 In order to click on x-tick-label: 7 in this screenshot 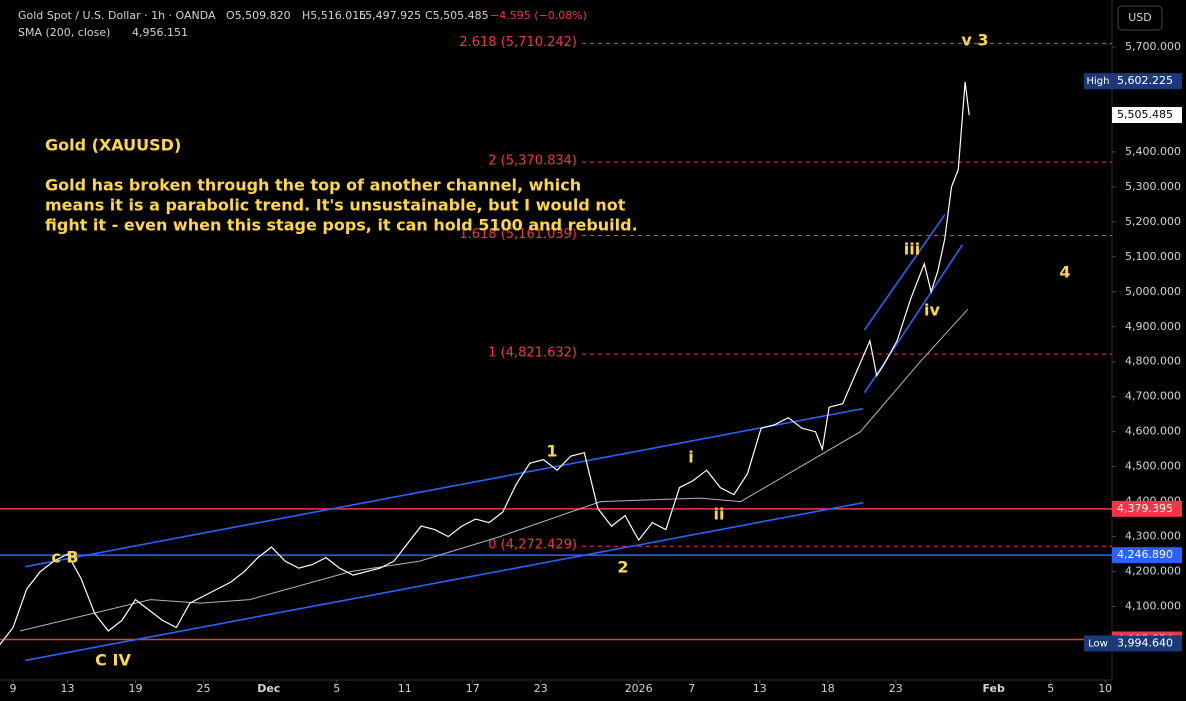, I will do `click(691, 688)`.